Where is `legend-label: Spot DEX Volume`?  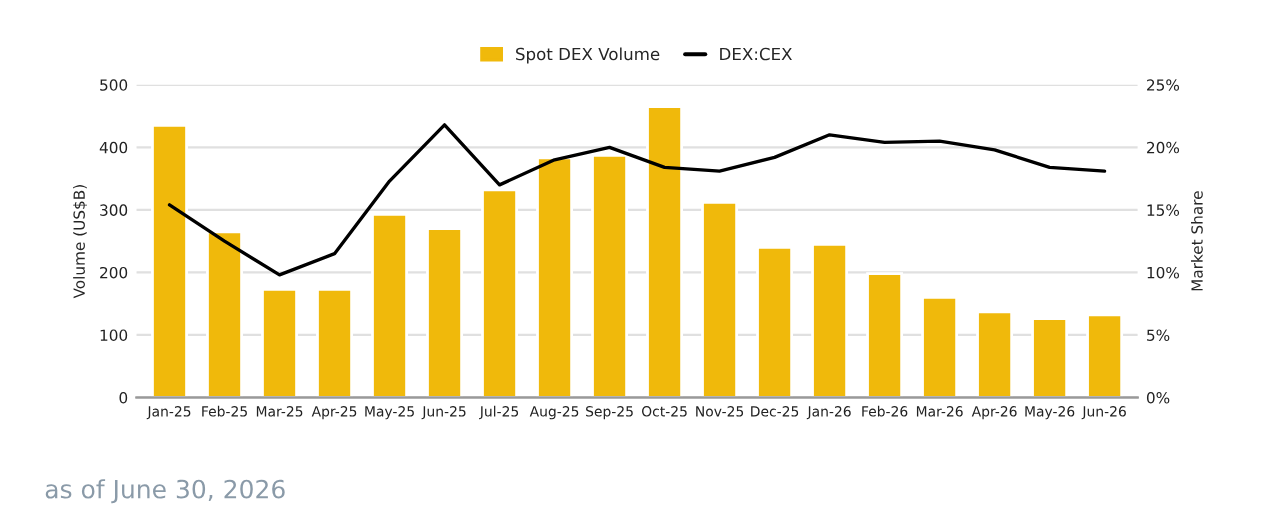 legend-label: Spot DEX Volume is located at coordinates (588, 55).